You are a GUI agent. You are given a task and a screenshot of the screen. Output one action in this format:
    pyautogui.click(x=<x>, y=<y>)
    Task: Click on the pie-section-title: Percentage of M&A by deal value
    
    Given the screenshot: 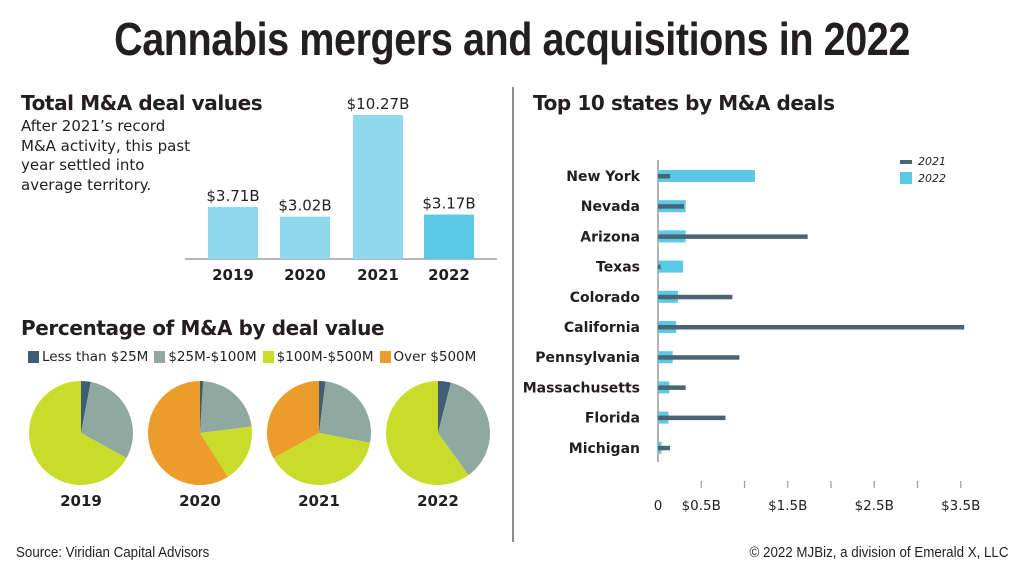 What is the action you would take?
    pyautogui.click(x=203, y=328)
    